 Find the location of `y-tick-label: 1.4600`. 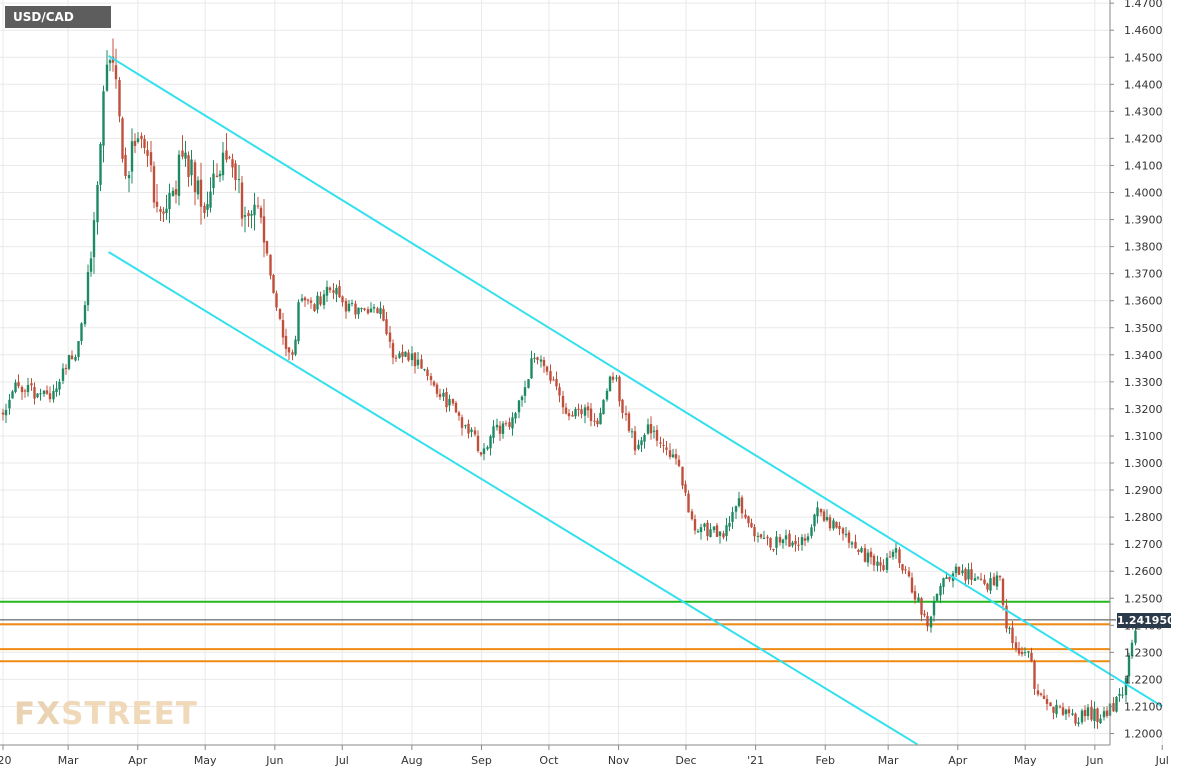

y-tick-label: 1.4600 is located at coordinates (1143, 30).